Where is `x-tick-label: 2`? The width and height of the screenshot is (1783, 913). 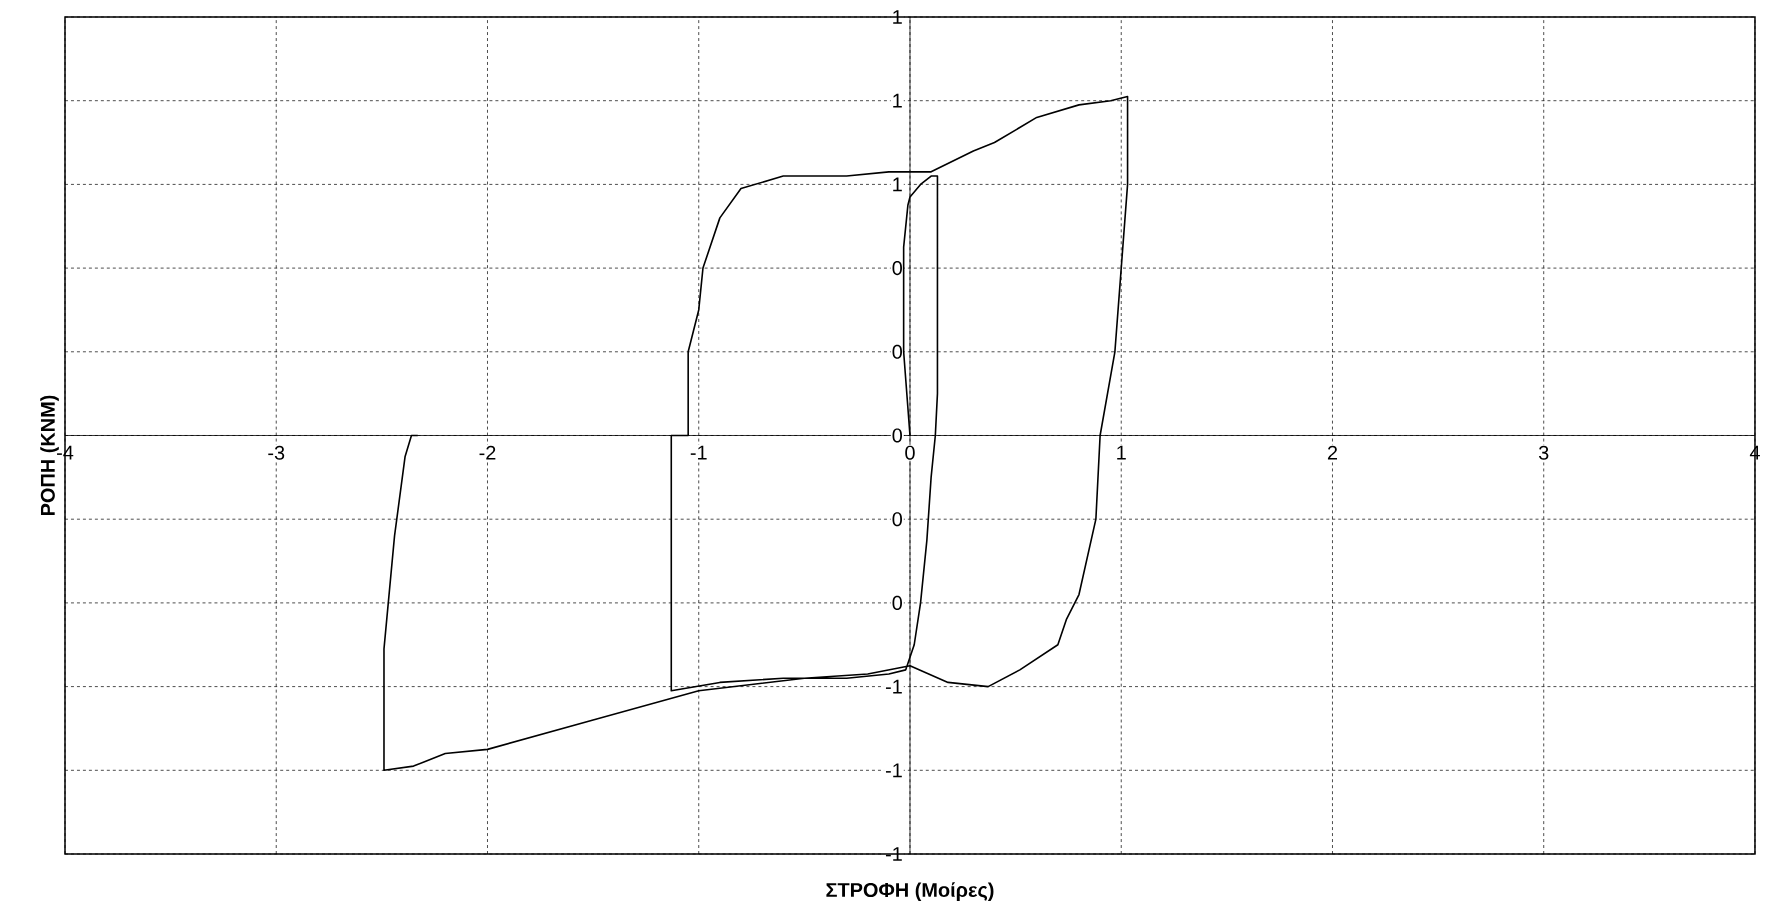
x-tick-label: 2 is located at coordinates (1332, 452).